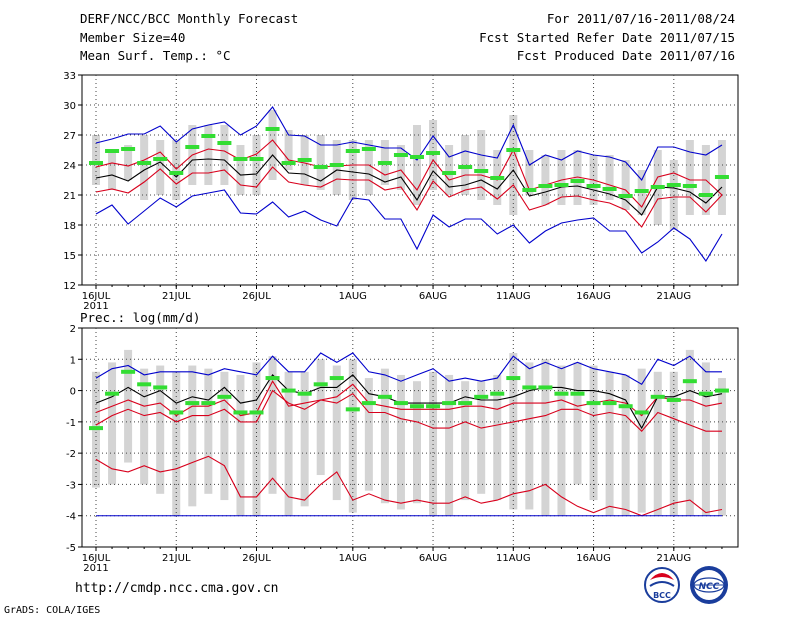 The image size is (800, 618). Describe the element at coordinates (189, 18) in the screenshot. I see `chart-title: DERF/NCC/BCC Monthly Forecast` at that location.